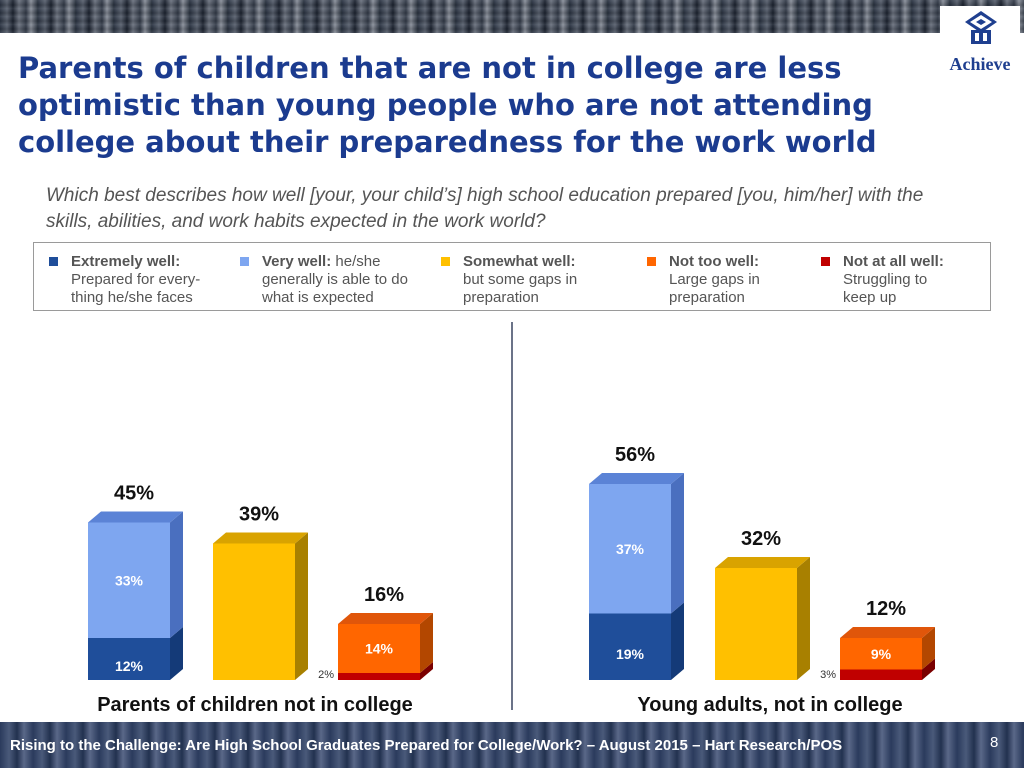 This screenshot has height=768, width=1024. Describe the element at coordinates (512, 16) in the screenshot. I see `header-photo-band` at that location.